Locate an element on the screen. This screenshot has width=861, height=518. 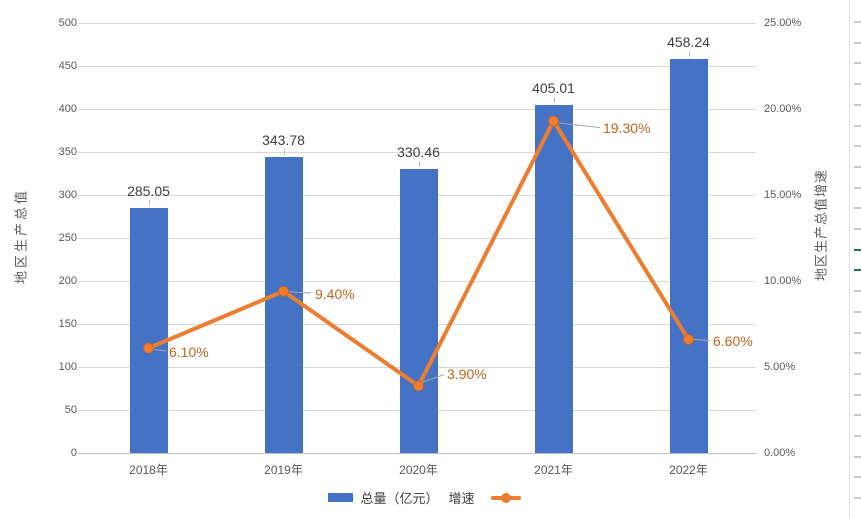
line-value-label: 3.90% is located at coordinates (467, 374).